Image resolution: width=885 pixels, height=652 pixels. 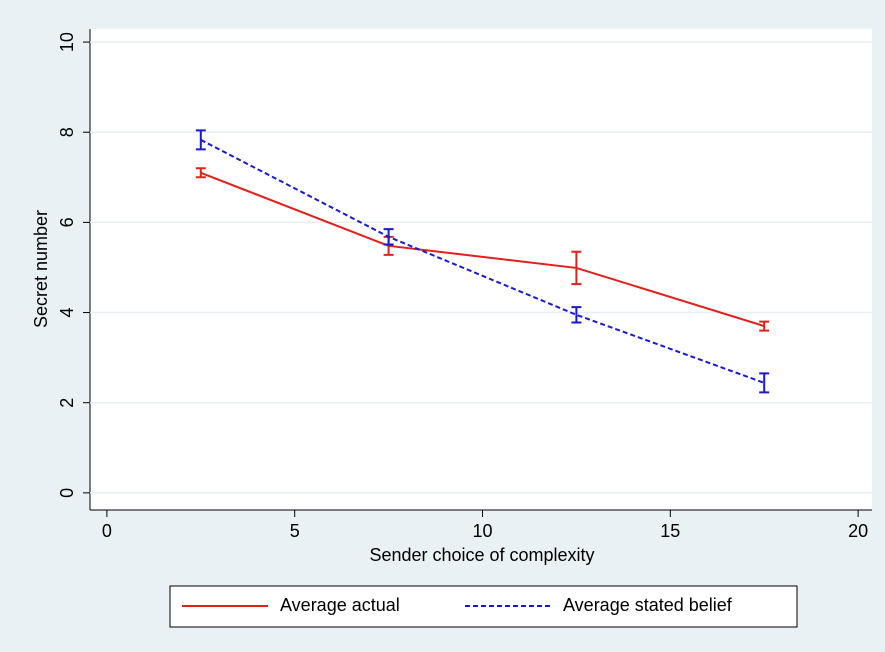 What do you see at coordinates (670, 531) in the screenshot?
I see `x-tick-label: 15` at bounding box center [670, 531].